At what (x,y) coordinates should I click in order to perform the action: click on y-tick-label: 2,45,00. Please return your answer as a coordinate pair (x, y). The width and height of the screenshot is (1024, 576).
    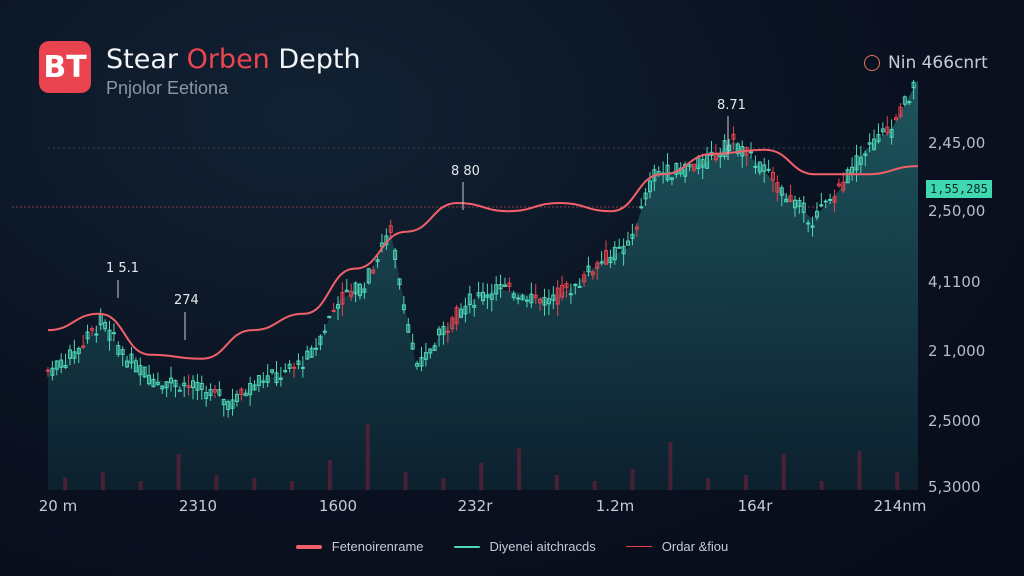
    Looking at the image, I should click on (957, 143).